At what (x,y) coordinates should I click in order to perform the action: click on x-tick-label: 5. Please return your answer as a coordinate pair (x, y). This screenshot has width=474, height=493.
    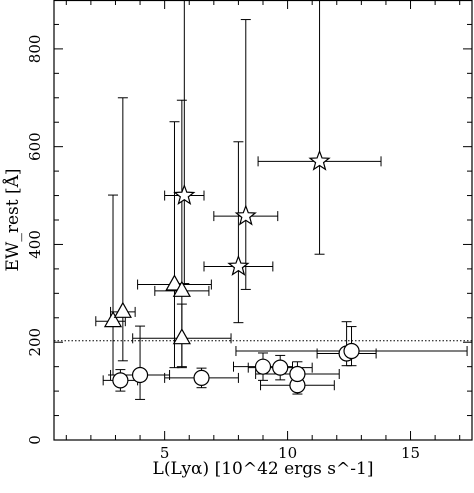
    Looking at the image, I should click on (165, 453).